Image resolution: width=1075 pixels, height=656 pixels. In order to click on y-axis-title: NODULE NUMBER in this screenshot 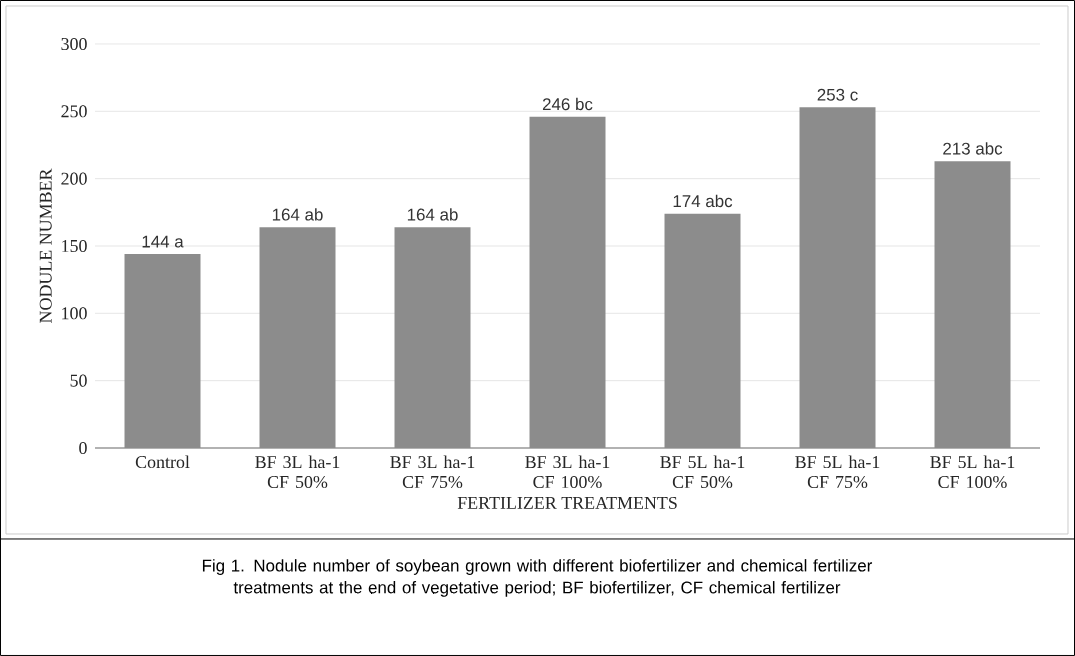, I will do `click(45, 245)`.